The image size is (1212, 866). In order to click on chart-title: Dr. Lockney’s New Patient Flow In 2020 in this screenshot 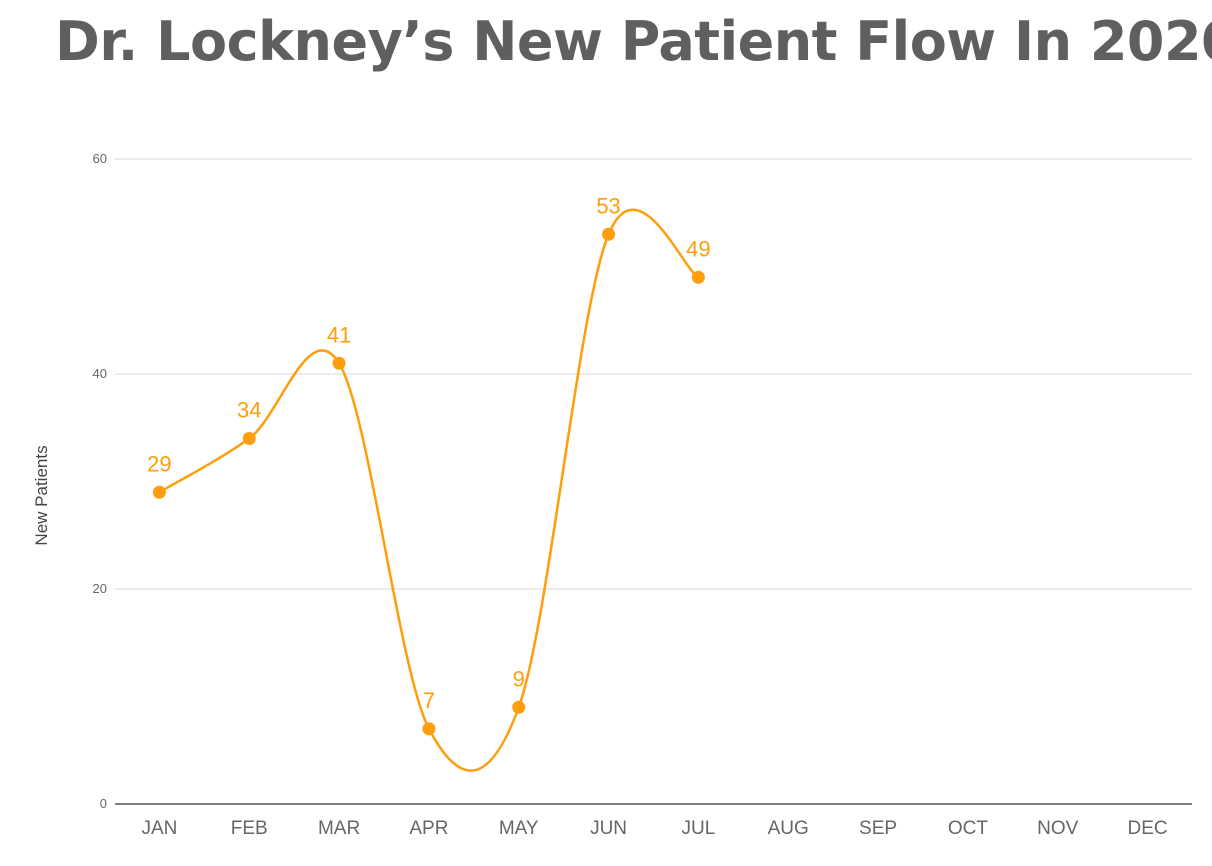, I will do `click(633, 41)`.